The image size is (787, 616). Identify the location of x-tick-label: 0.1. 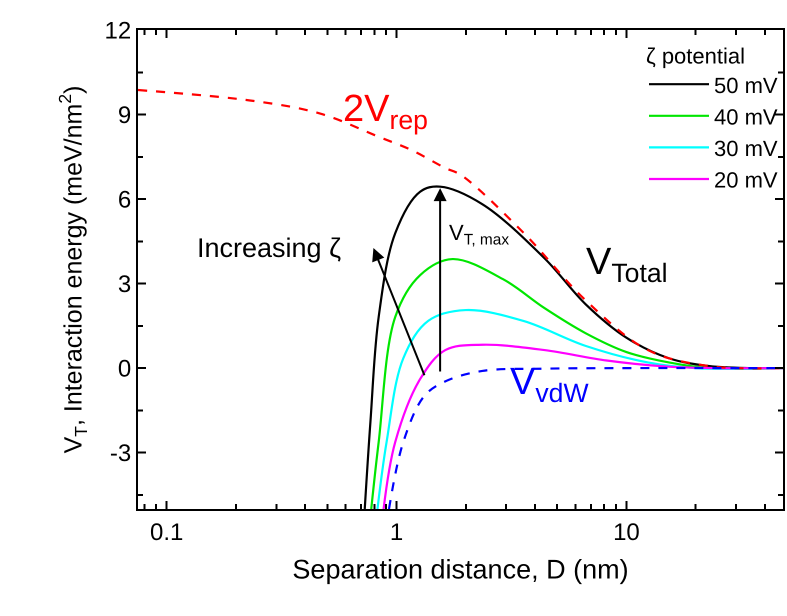
(167, 532).